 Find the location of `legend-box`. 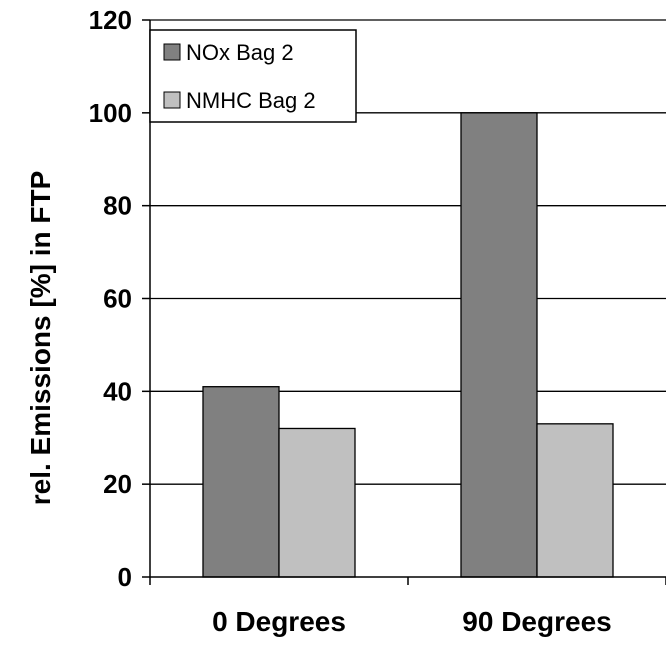

legend-box is located at coordinates (253, 76).